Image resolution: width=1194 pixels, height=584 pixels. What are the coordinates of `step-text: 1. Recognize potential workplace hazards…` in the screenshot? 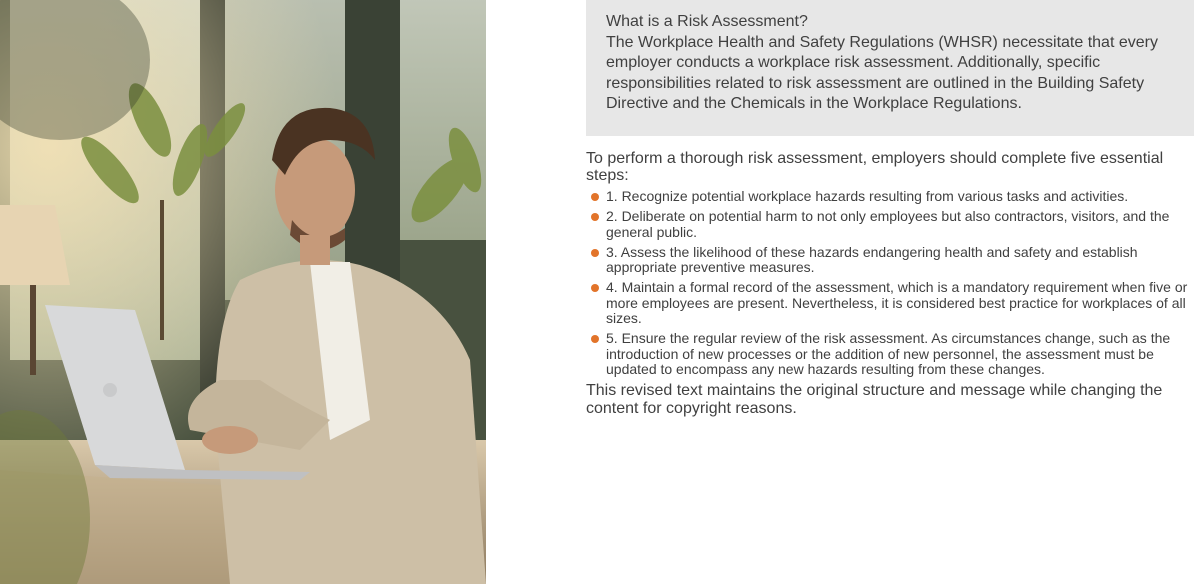 It's located at (867, 196).